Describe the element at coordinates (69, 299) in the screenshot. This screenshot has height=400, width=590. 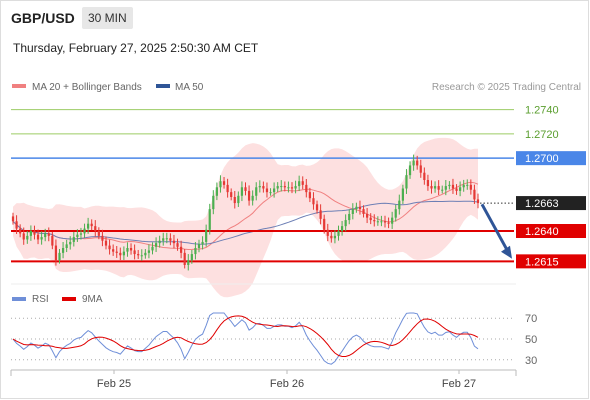
I see `rsi-ma-legend-swatch` at that location.